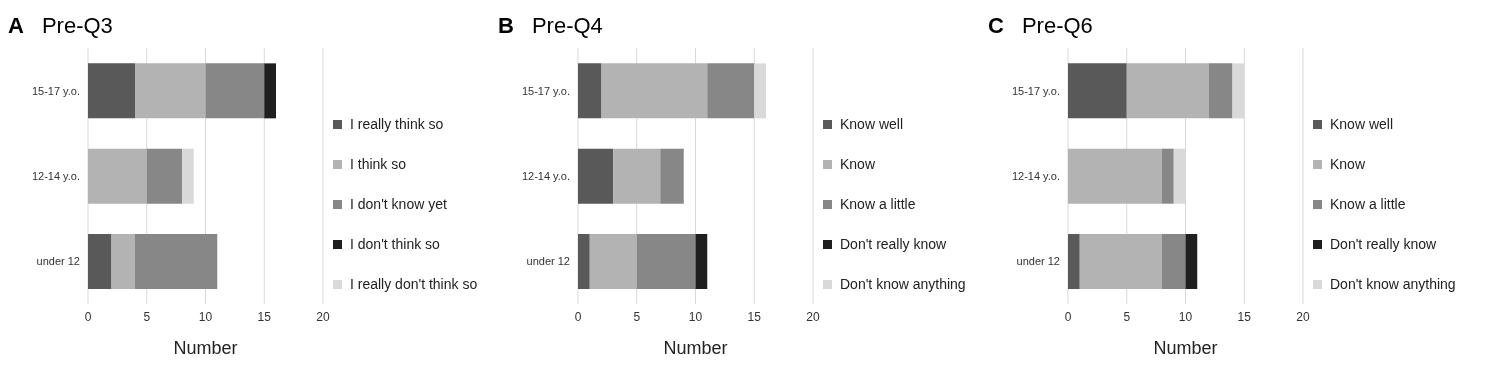  What do you see at coordinates (506, 26) in the screenshot?
I see `text: B` at bounding box center [506, 26].